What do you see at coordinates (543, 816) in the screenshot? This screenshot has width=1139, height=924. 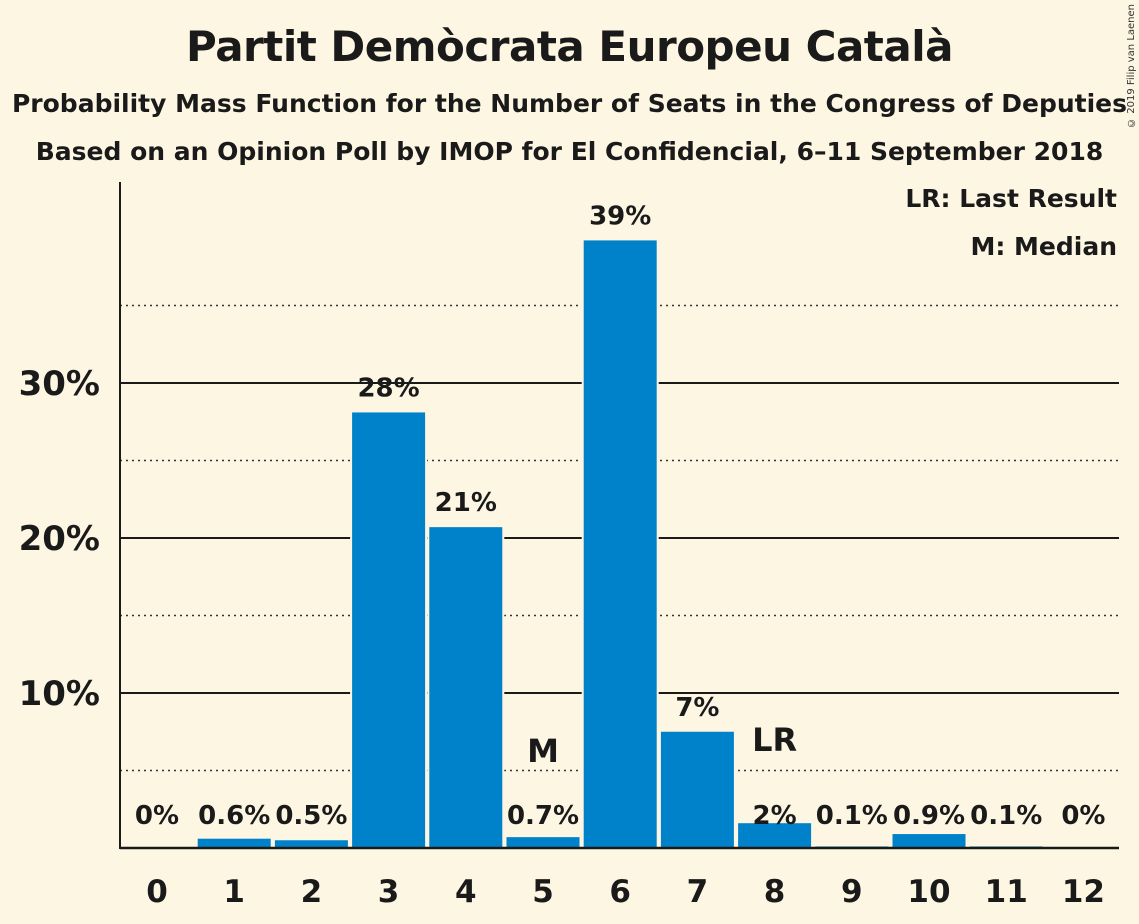 I see `data-label: 0.7%` at bounding box center [543, 816].